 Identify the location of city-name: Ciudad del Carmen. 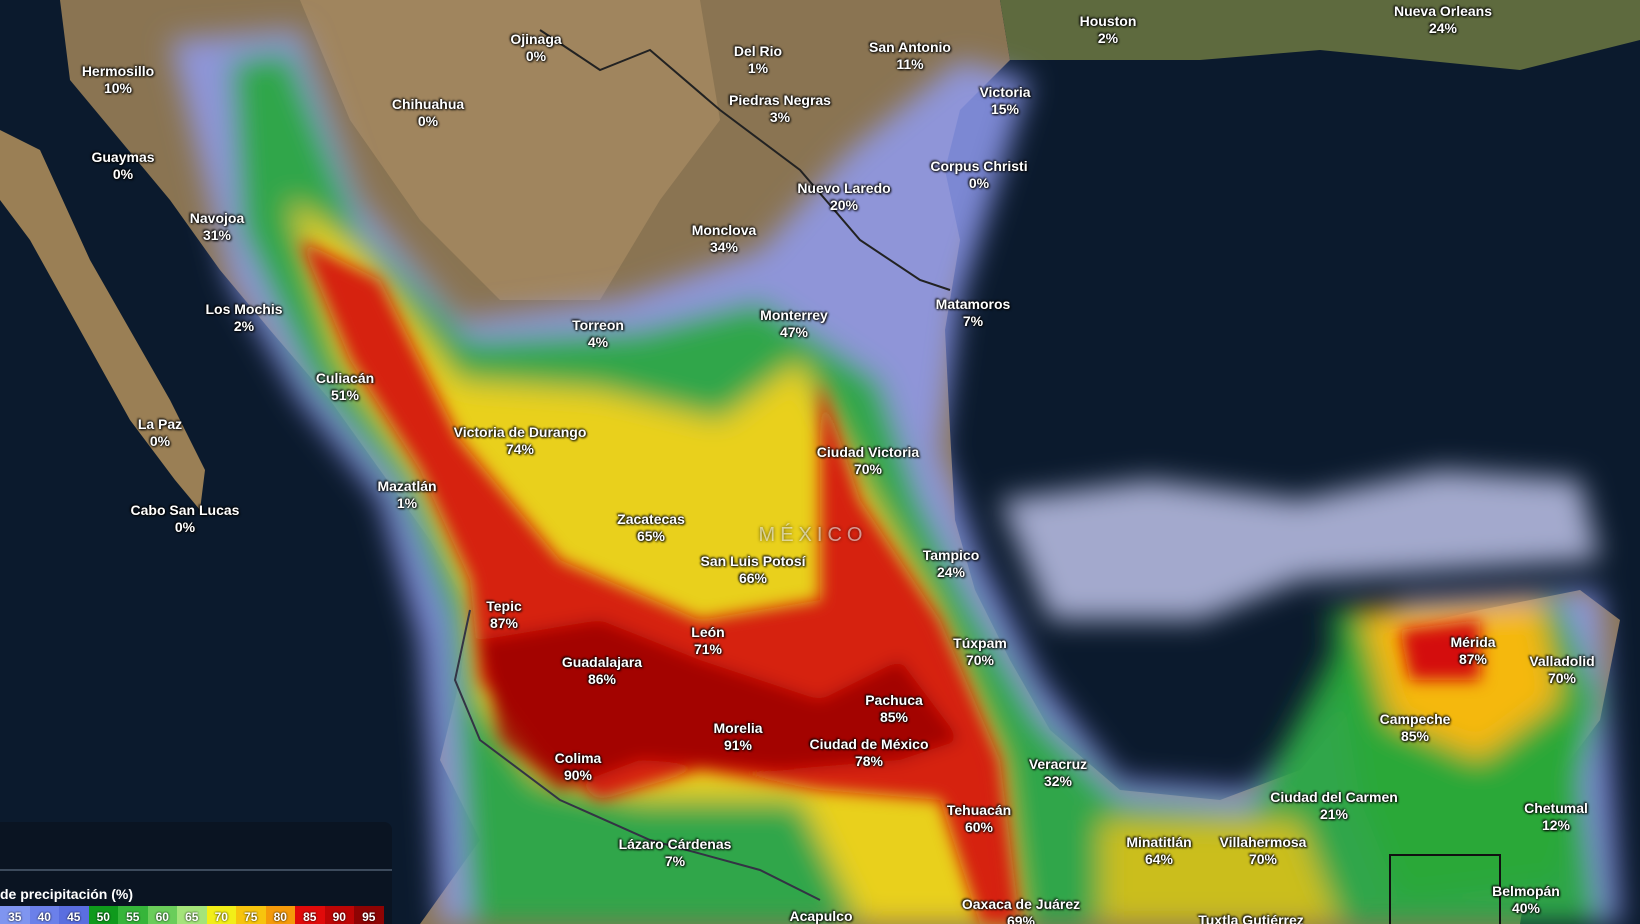
(1334, 797).